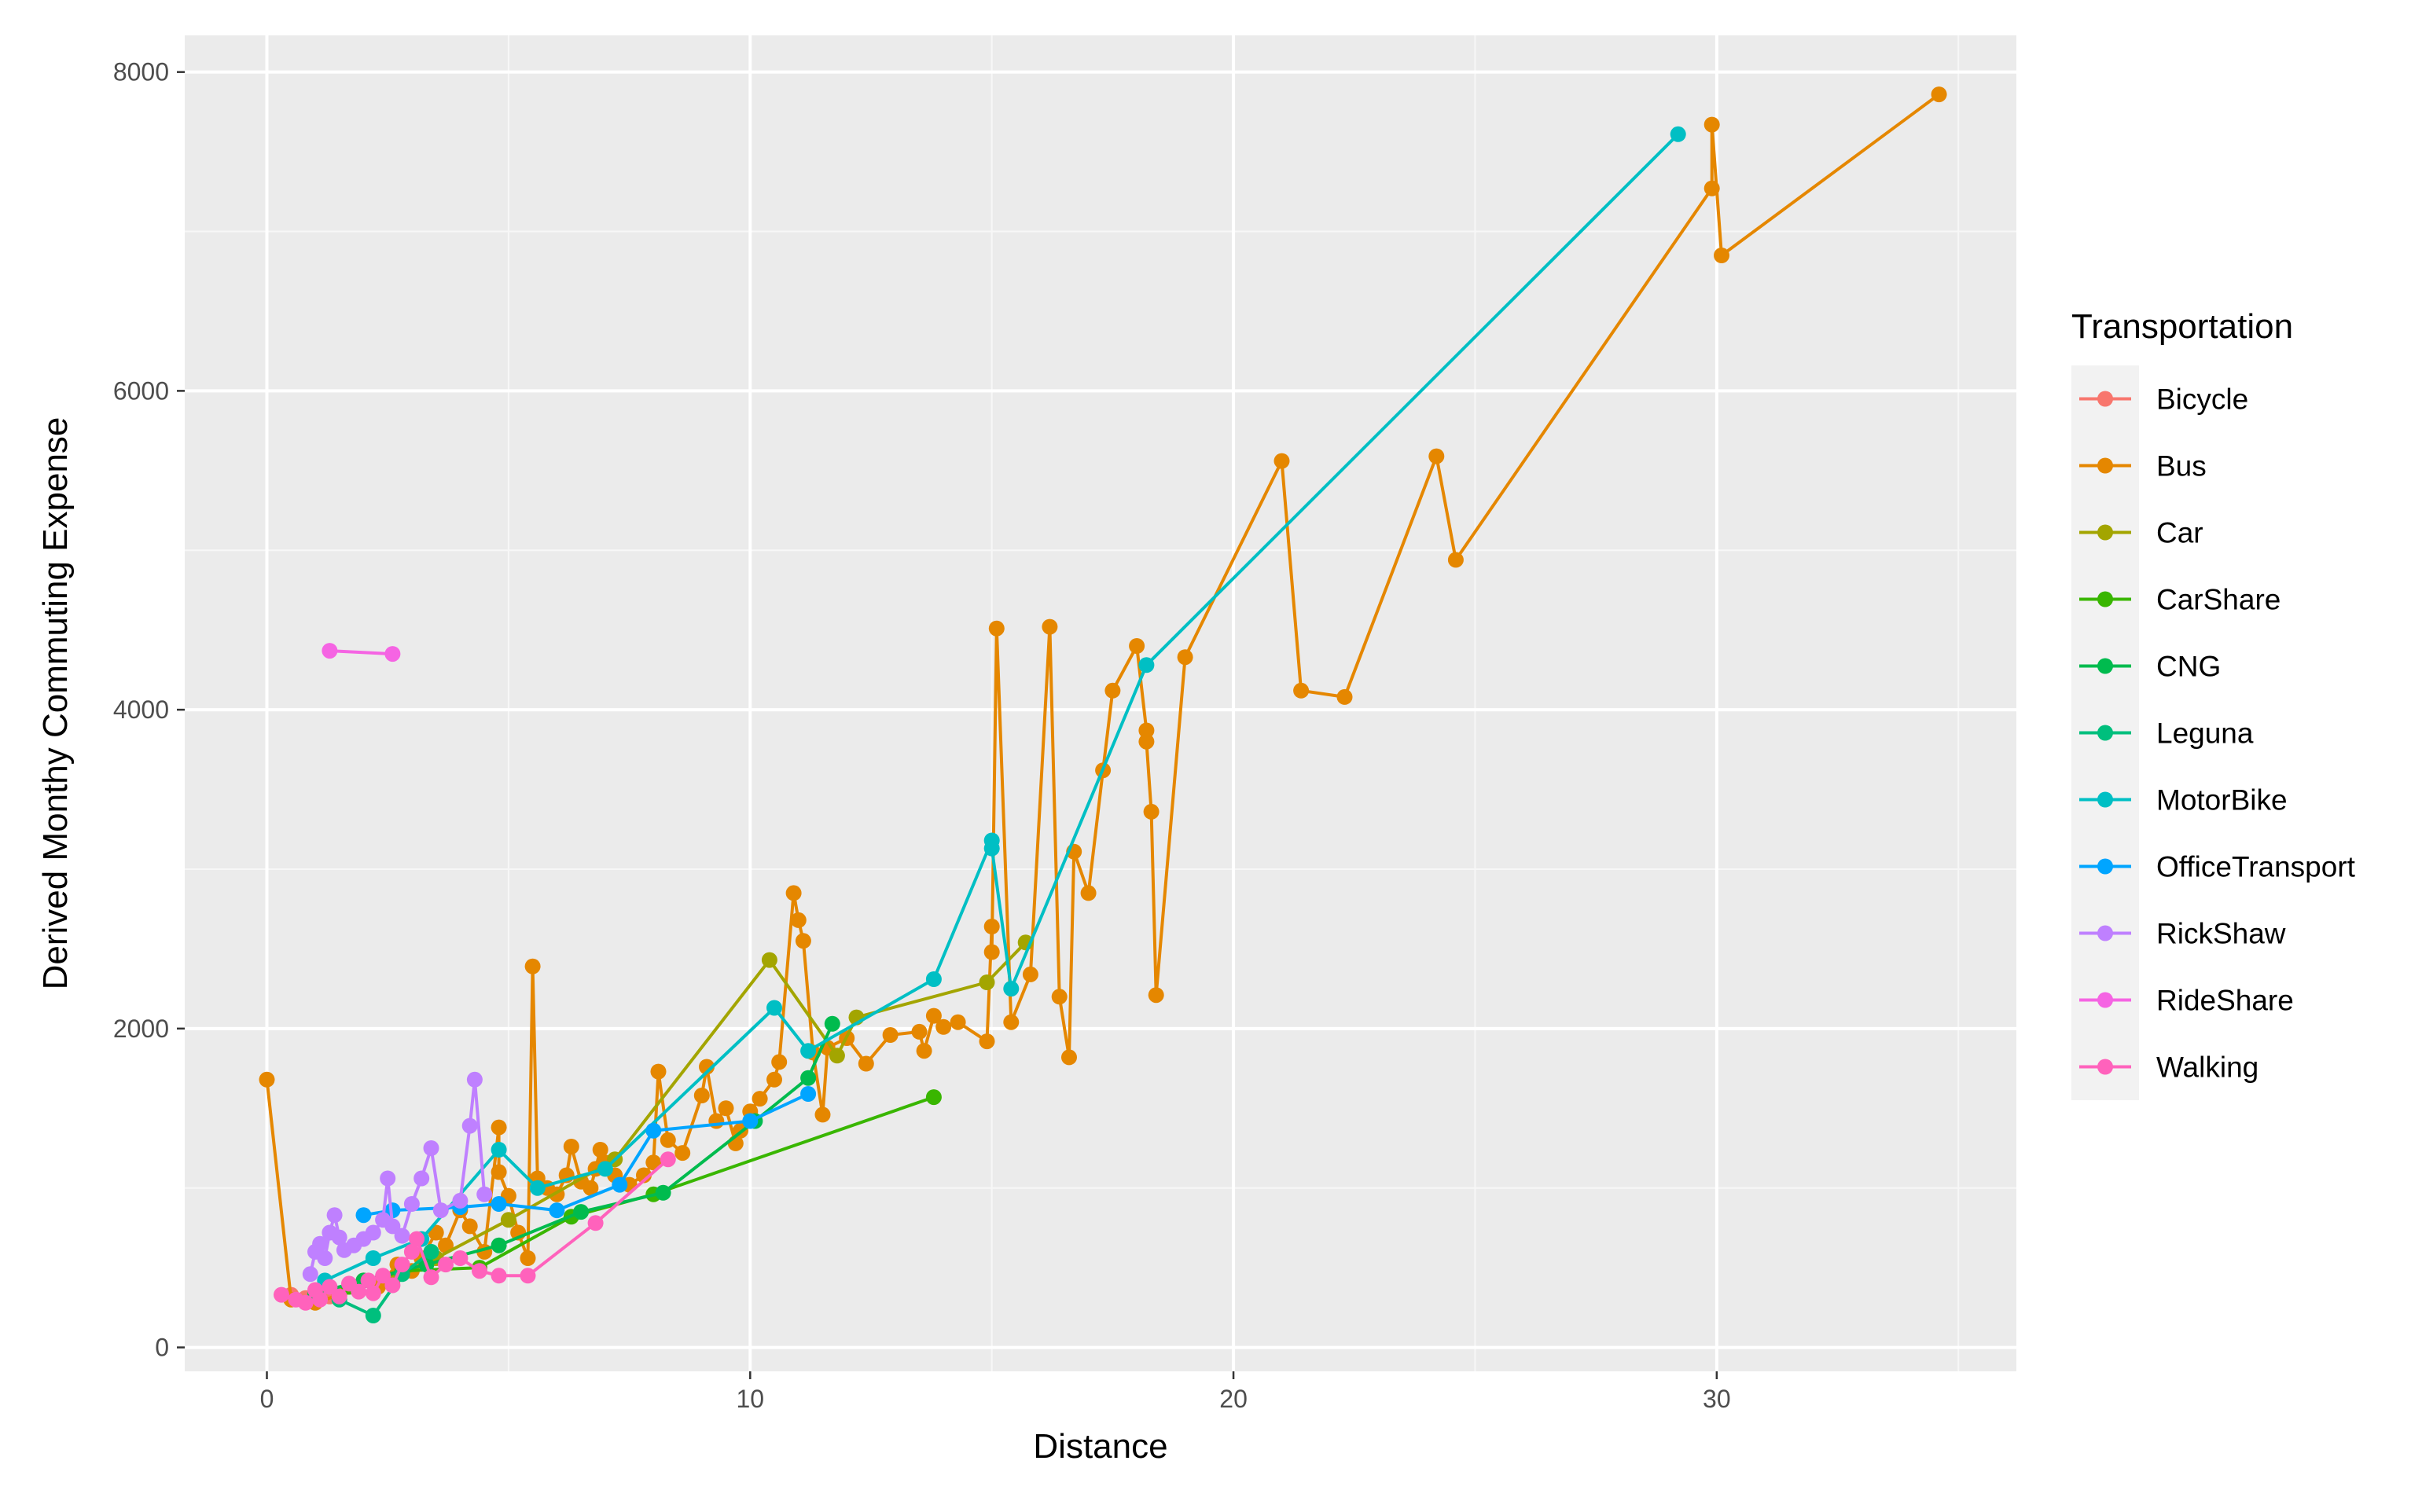 This screenshot has height=1512, width=2422. Describe the element at coordinates (267, 1399) in the screenshot. I see `x-tick-label: 0` at that location.